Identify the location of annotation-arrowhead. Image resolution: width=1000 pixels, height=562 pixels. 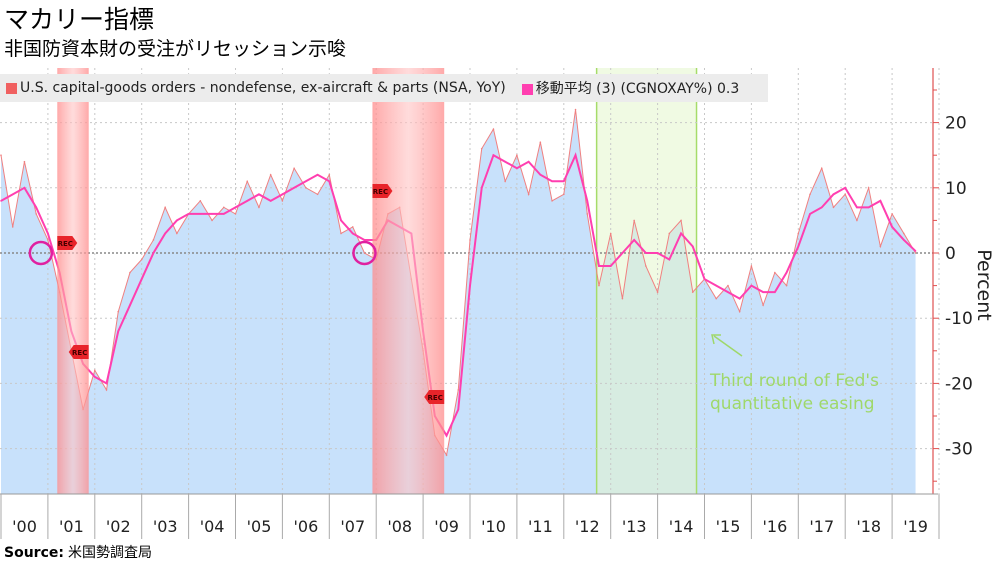
(716, 339).